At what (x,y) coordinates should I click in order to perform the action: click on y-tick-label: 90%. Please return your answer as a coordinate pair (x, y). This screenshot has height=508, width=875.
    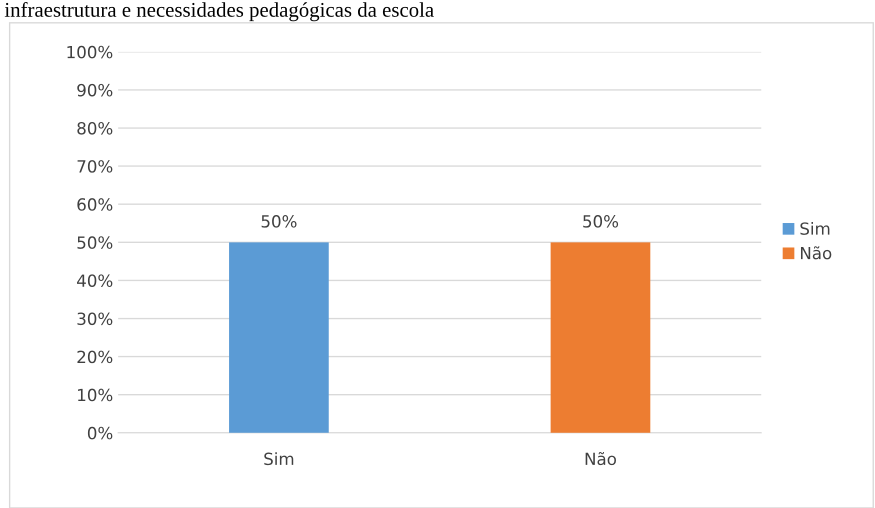
    Looking at the image, I should click on (94, 90).